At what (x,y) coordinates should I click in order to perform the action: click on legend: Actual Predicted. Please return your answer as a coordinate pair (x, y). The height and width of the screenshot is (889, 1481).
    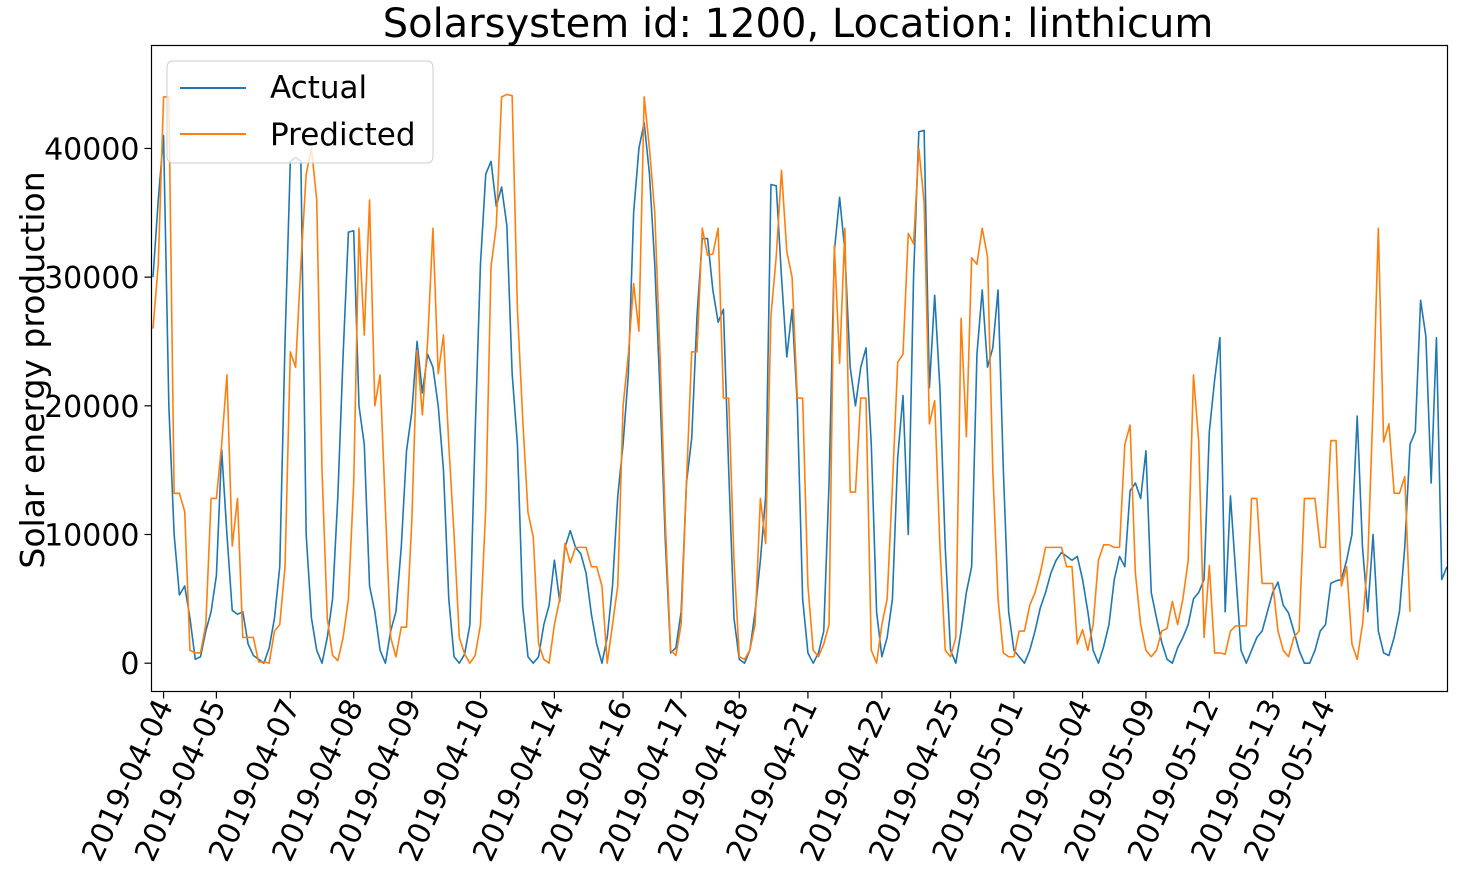
    Looking at the image, I should click on (300, 112).